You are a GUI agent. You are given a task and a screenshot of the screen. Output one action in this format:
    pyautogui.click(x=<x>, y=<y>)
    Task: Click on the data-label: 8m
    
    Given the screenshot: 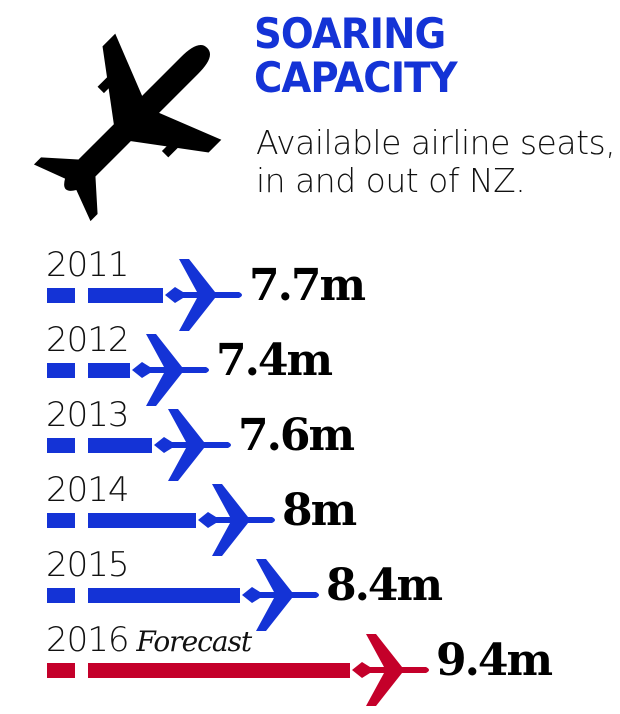 What is the action you would take?
    pyautogui.click(x=319, y=510)
    